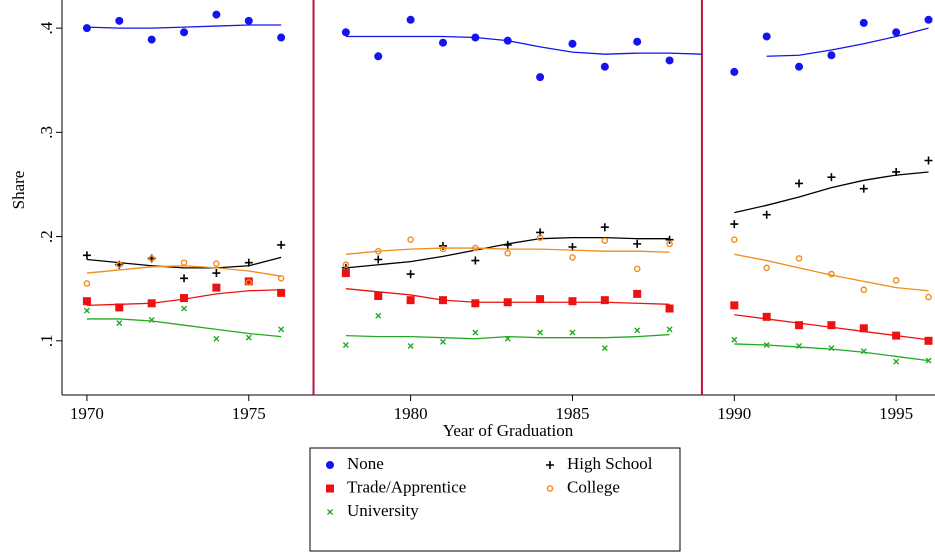 The height and width of the screenshot is (556, 935). I want to click on x-tick-label: 1980, so click(411, 413).